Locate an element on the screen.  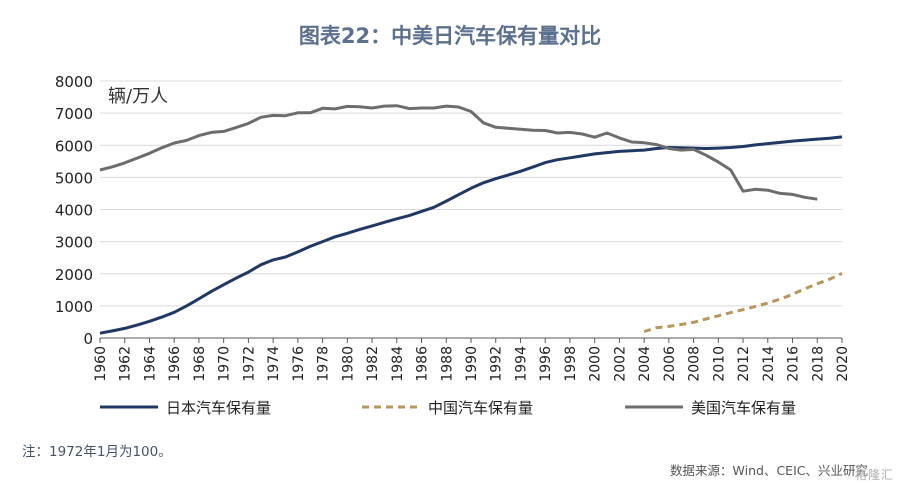
watermark: 格隆汇 is located at coordinates (874, 475).